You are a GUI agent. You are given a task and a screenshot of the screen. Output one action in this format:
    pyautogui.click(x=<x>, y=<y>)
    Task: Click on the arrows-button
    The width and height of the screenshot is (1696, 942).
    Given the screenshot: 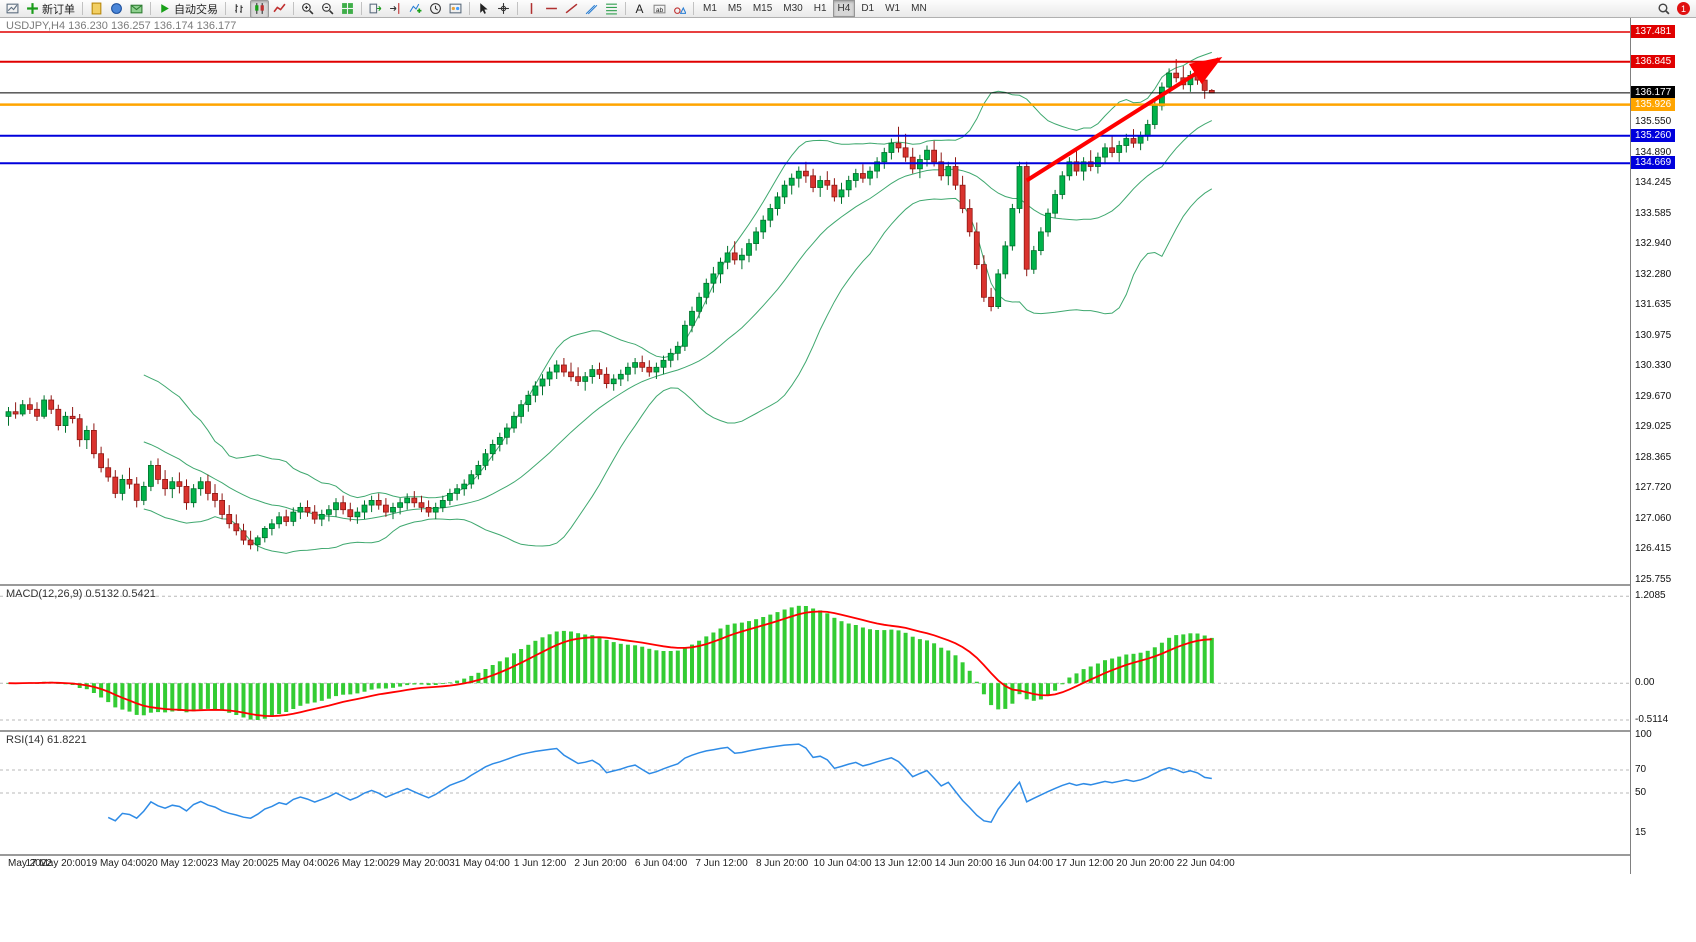 What is the action you would take?
    pyautogui.click(x=679, y=9)
    